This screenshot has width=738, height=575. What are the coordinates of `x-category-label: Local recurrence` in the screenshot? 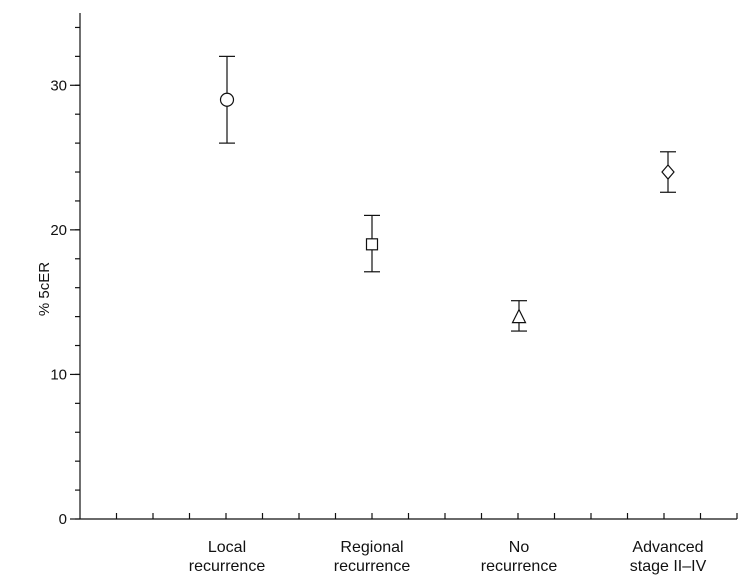 It's located at (227, 557).